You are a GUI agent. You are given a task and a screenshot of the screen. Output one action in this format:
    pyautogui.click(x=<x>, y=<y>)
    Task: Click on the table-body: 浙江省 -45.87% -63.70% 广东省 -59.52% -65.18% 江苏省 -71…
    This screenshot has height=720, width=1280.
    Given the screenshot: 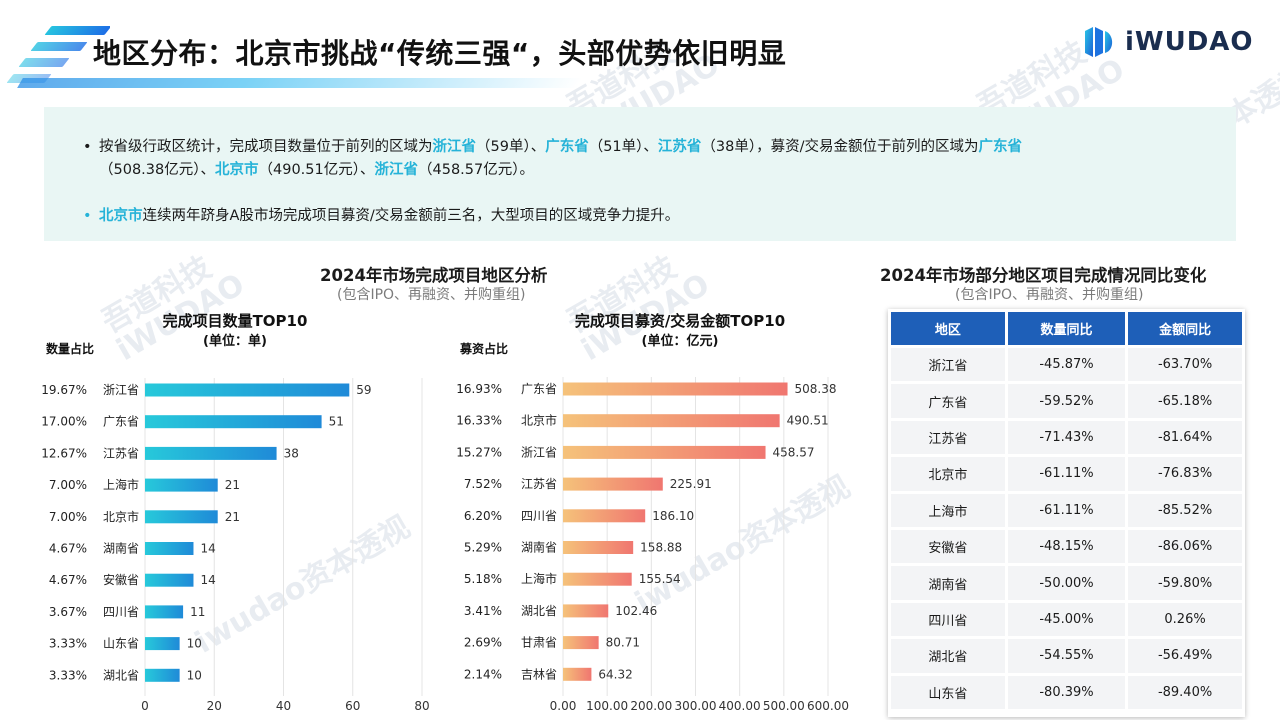 What is the action you would take?
    pyautogui.click(x=1066, y=528)
    